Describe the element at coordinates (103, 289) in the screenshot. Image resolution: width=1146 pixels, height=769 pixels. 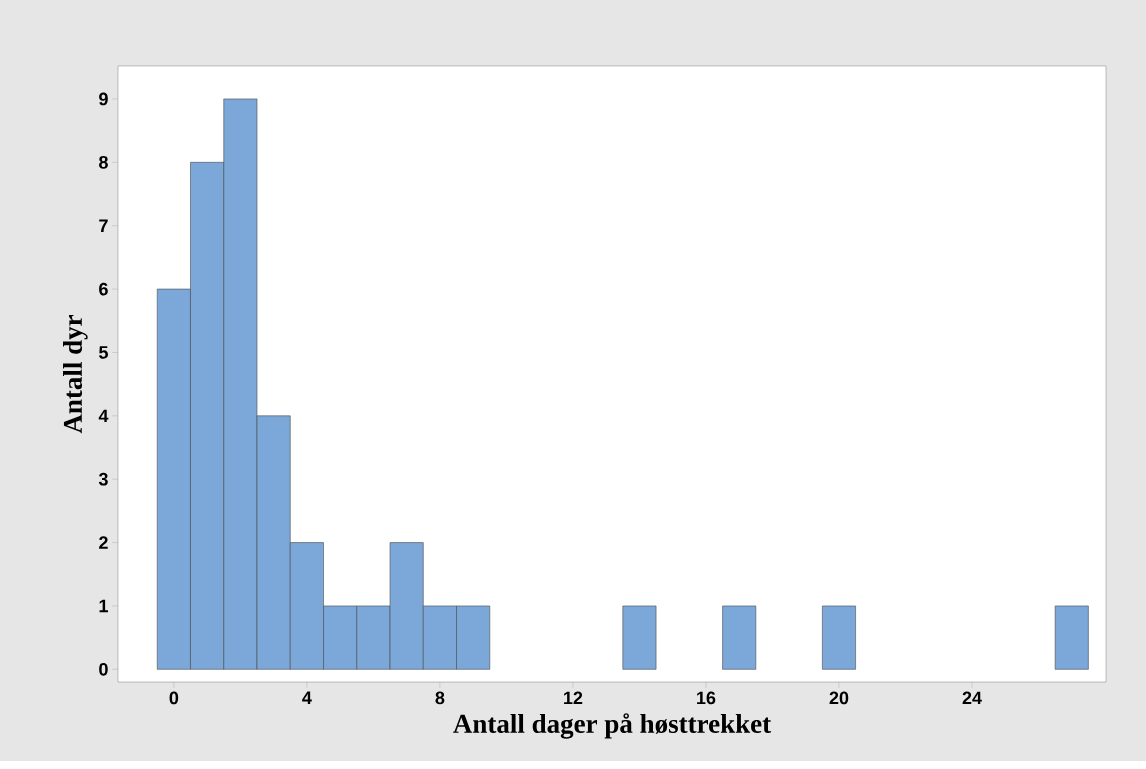
I see `y-tick-label: 6` at that location.